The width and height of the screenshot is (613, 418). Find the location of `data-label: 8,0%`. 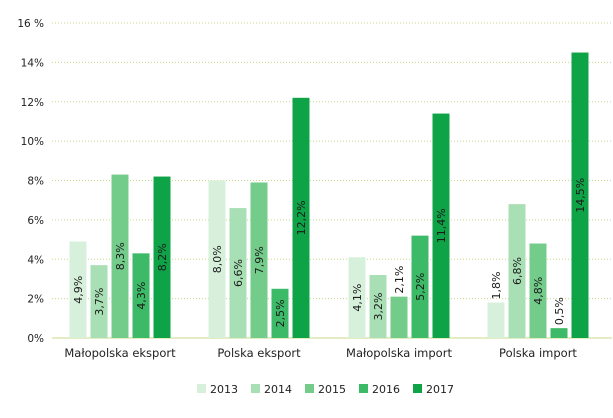

data-label: 8,0% is located at coordinates (217, 259).